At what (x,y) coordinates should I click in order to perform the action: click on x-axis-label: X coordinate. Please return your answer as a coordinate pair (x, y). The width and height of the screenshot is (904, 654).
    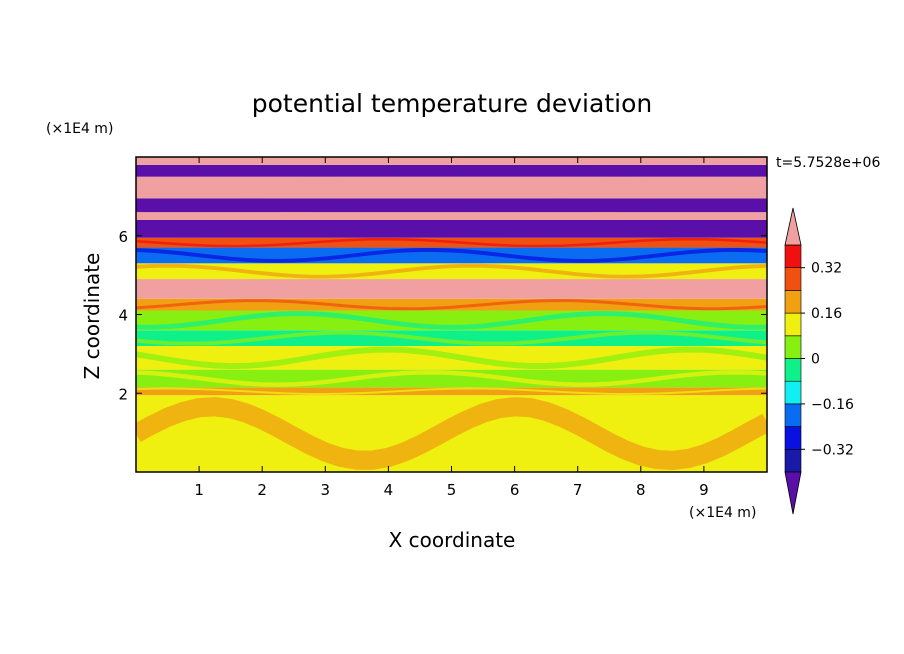
    Looking at the image, I should click on (452, 540).